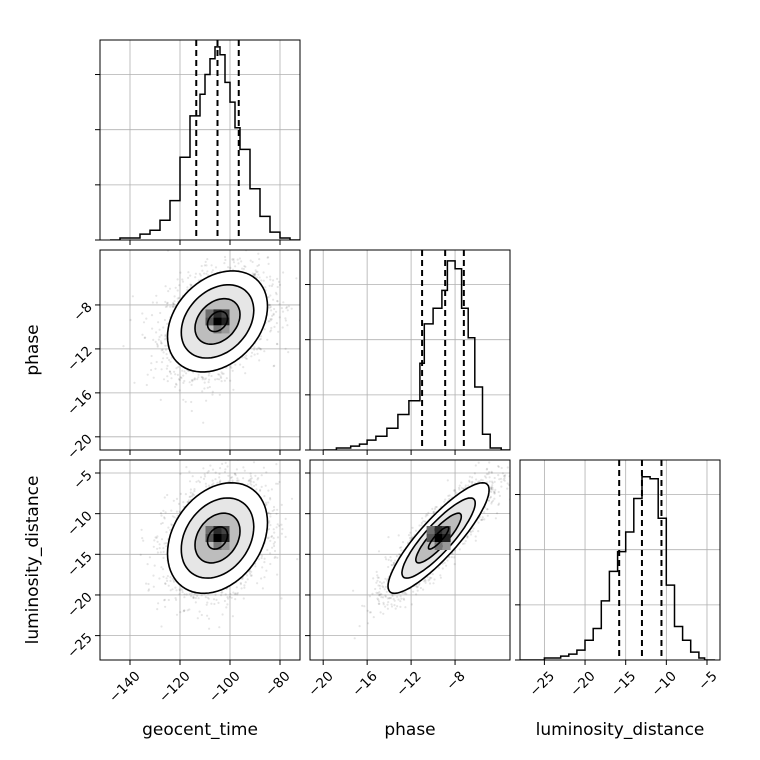 The image size is (760, 760). Describe the element at coordinates (225, 321) in the screenshot. I see `density-cell` at that location.